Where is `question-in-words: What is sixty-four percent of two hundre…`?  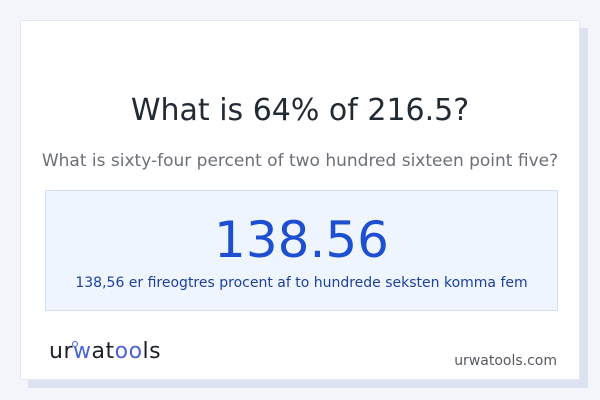
question-in-words: What is sixty-four percent of two hundre… is located at coordinates (300, 161).